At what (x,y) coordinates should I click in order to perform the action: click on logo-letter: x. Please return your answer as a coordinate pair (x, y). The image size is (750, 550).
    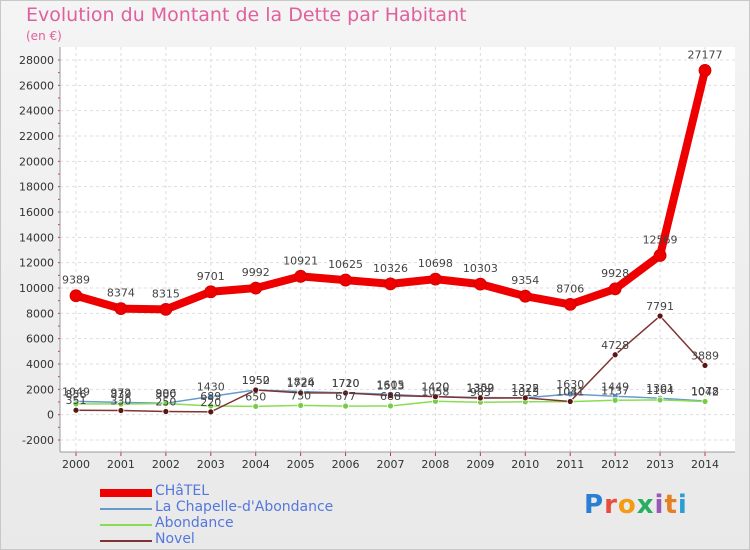
    Looking at the image, I should click on (645, 505).